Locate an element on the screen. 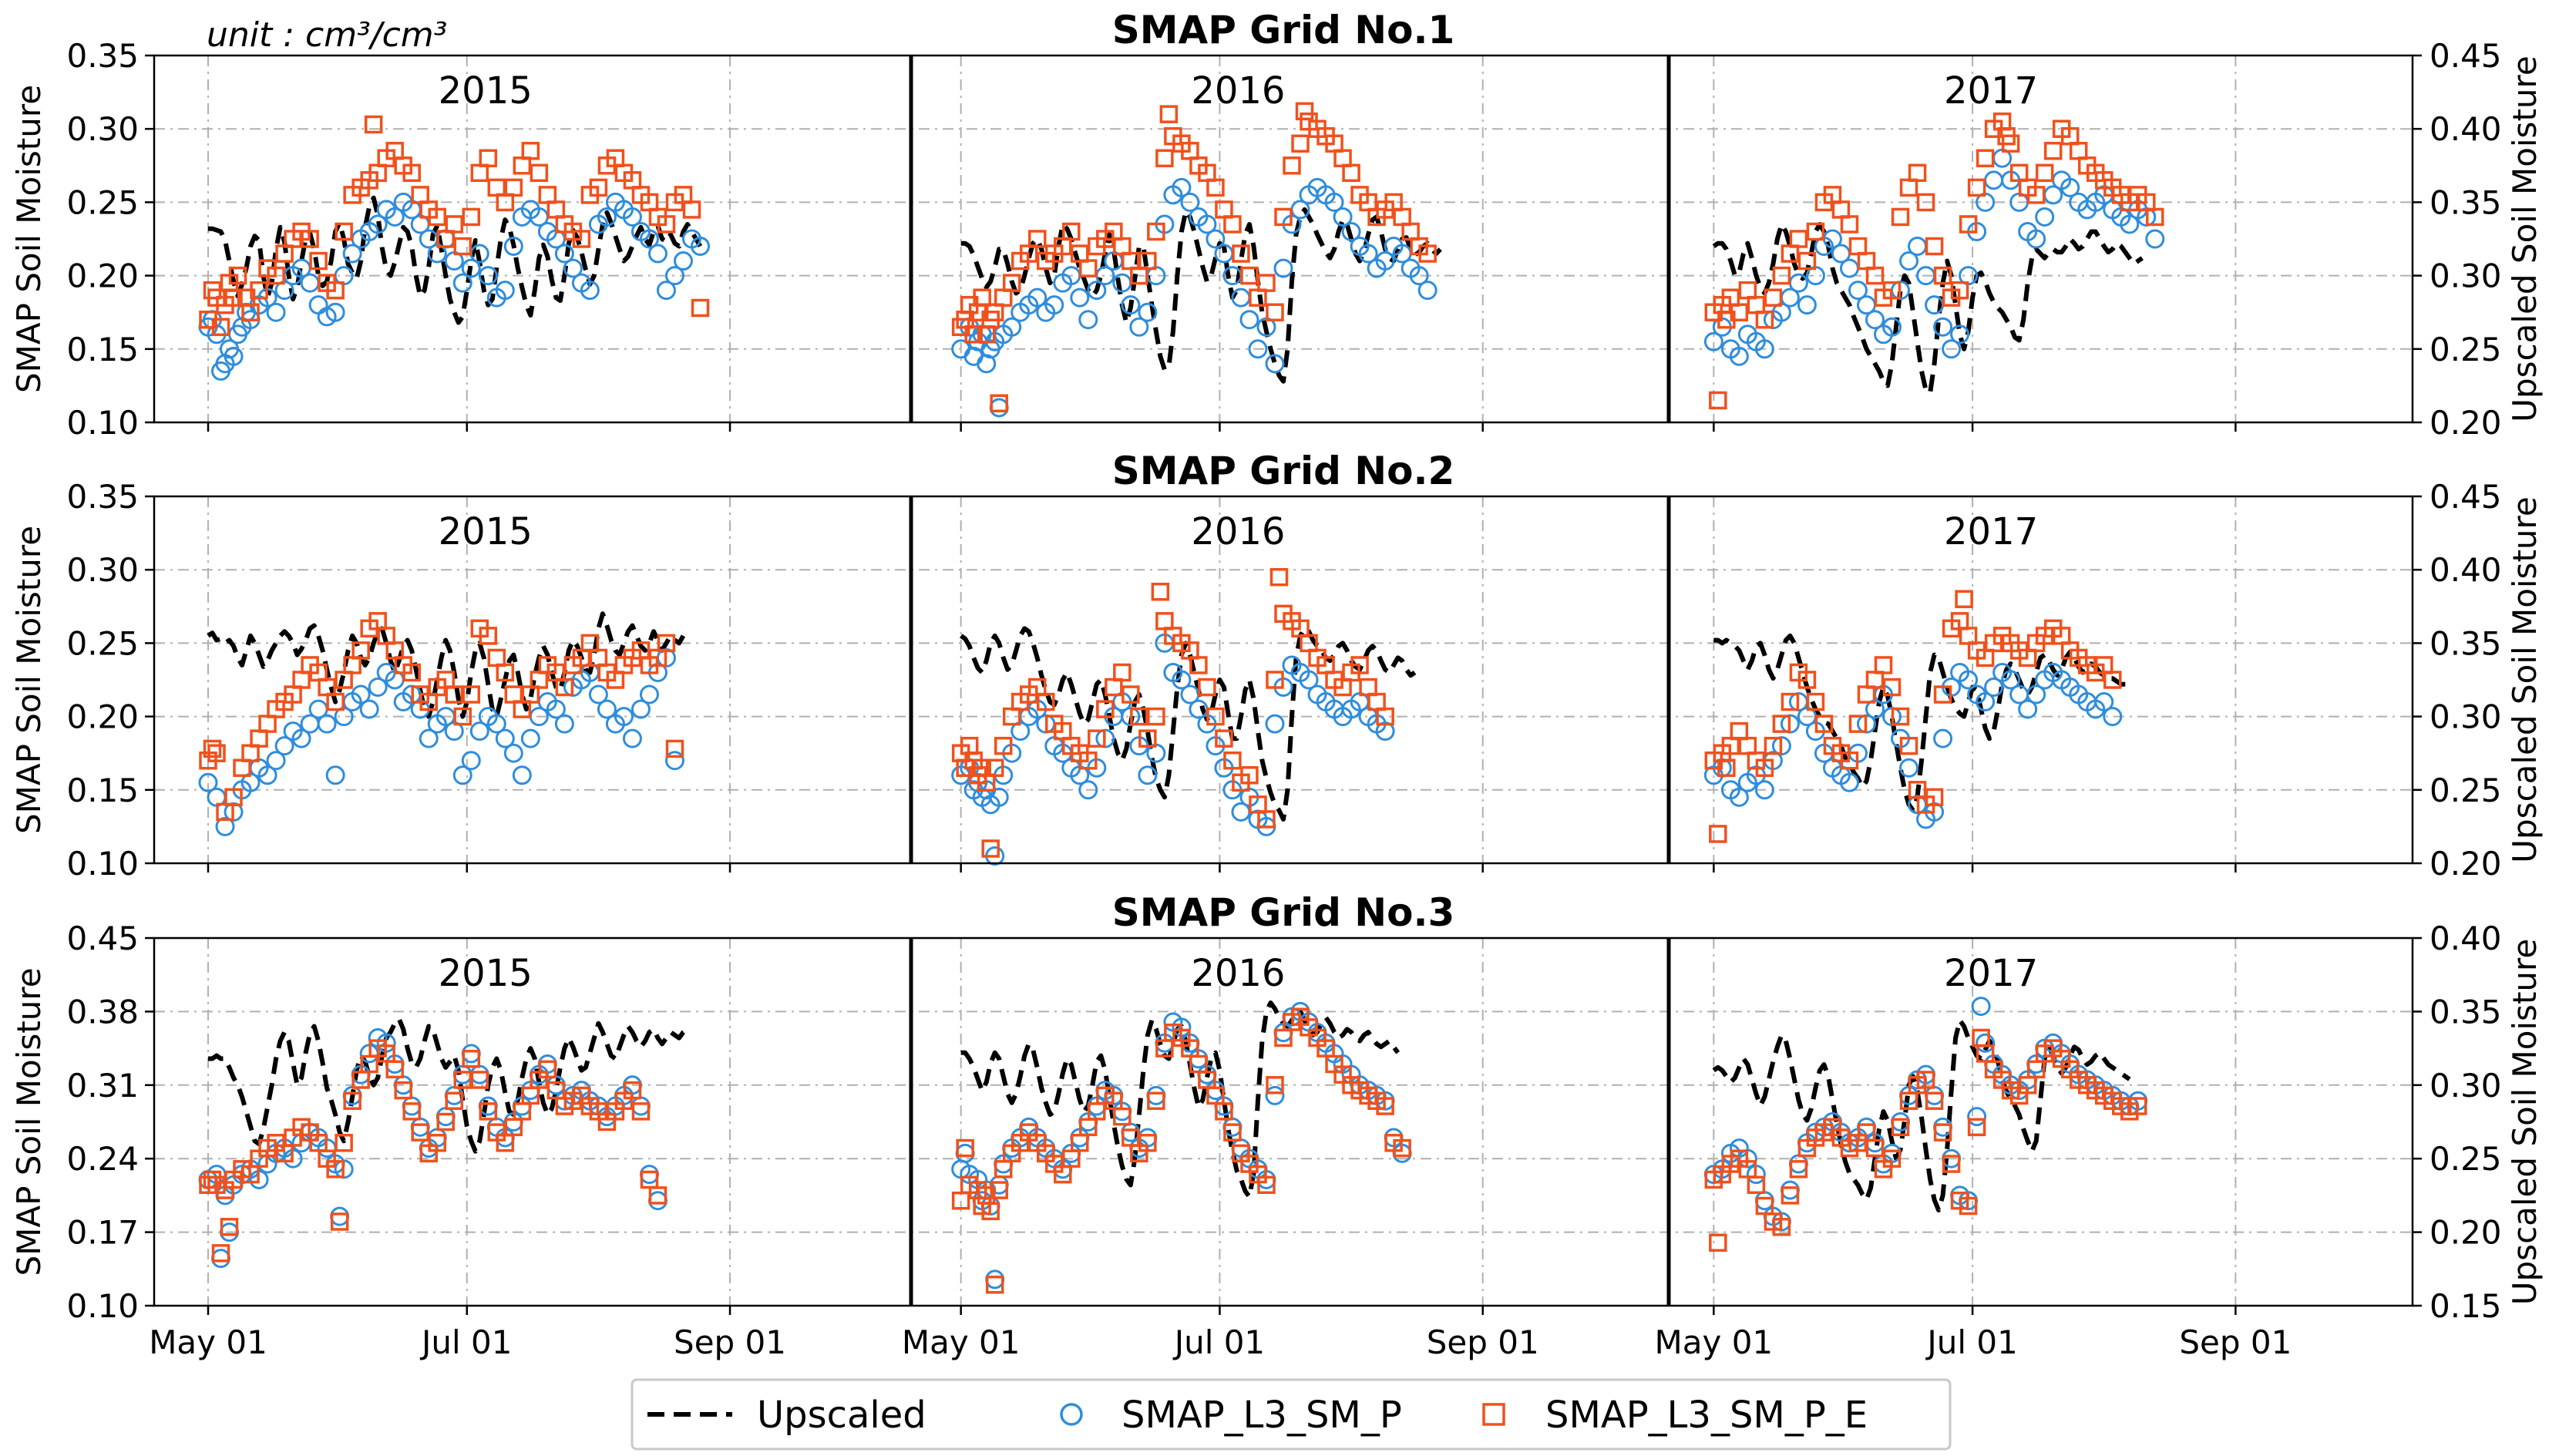 The width and height of the screenshot is (2559, 1456). y-right-tick-label: 0.45 is located at coordinates (2466, 497).